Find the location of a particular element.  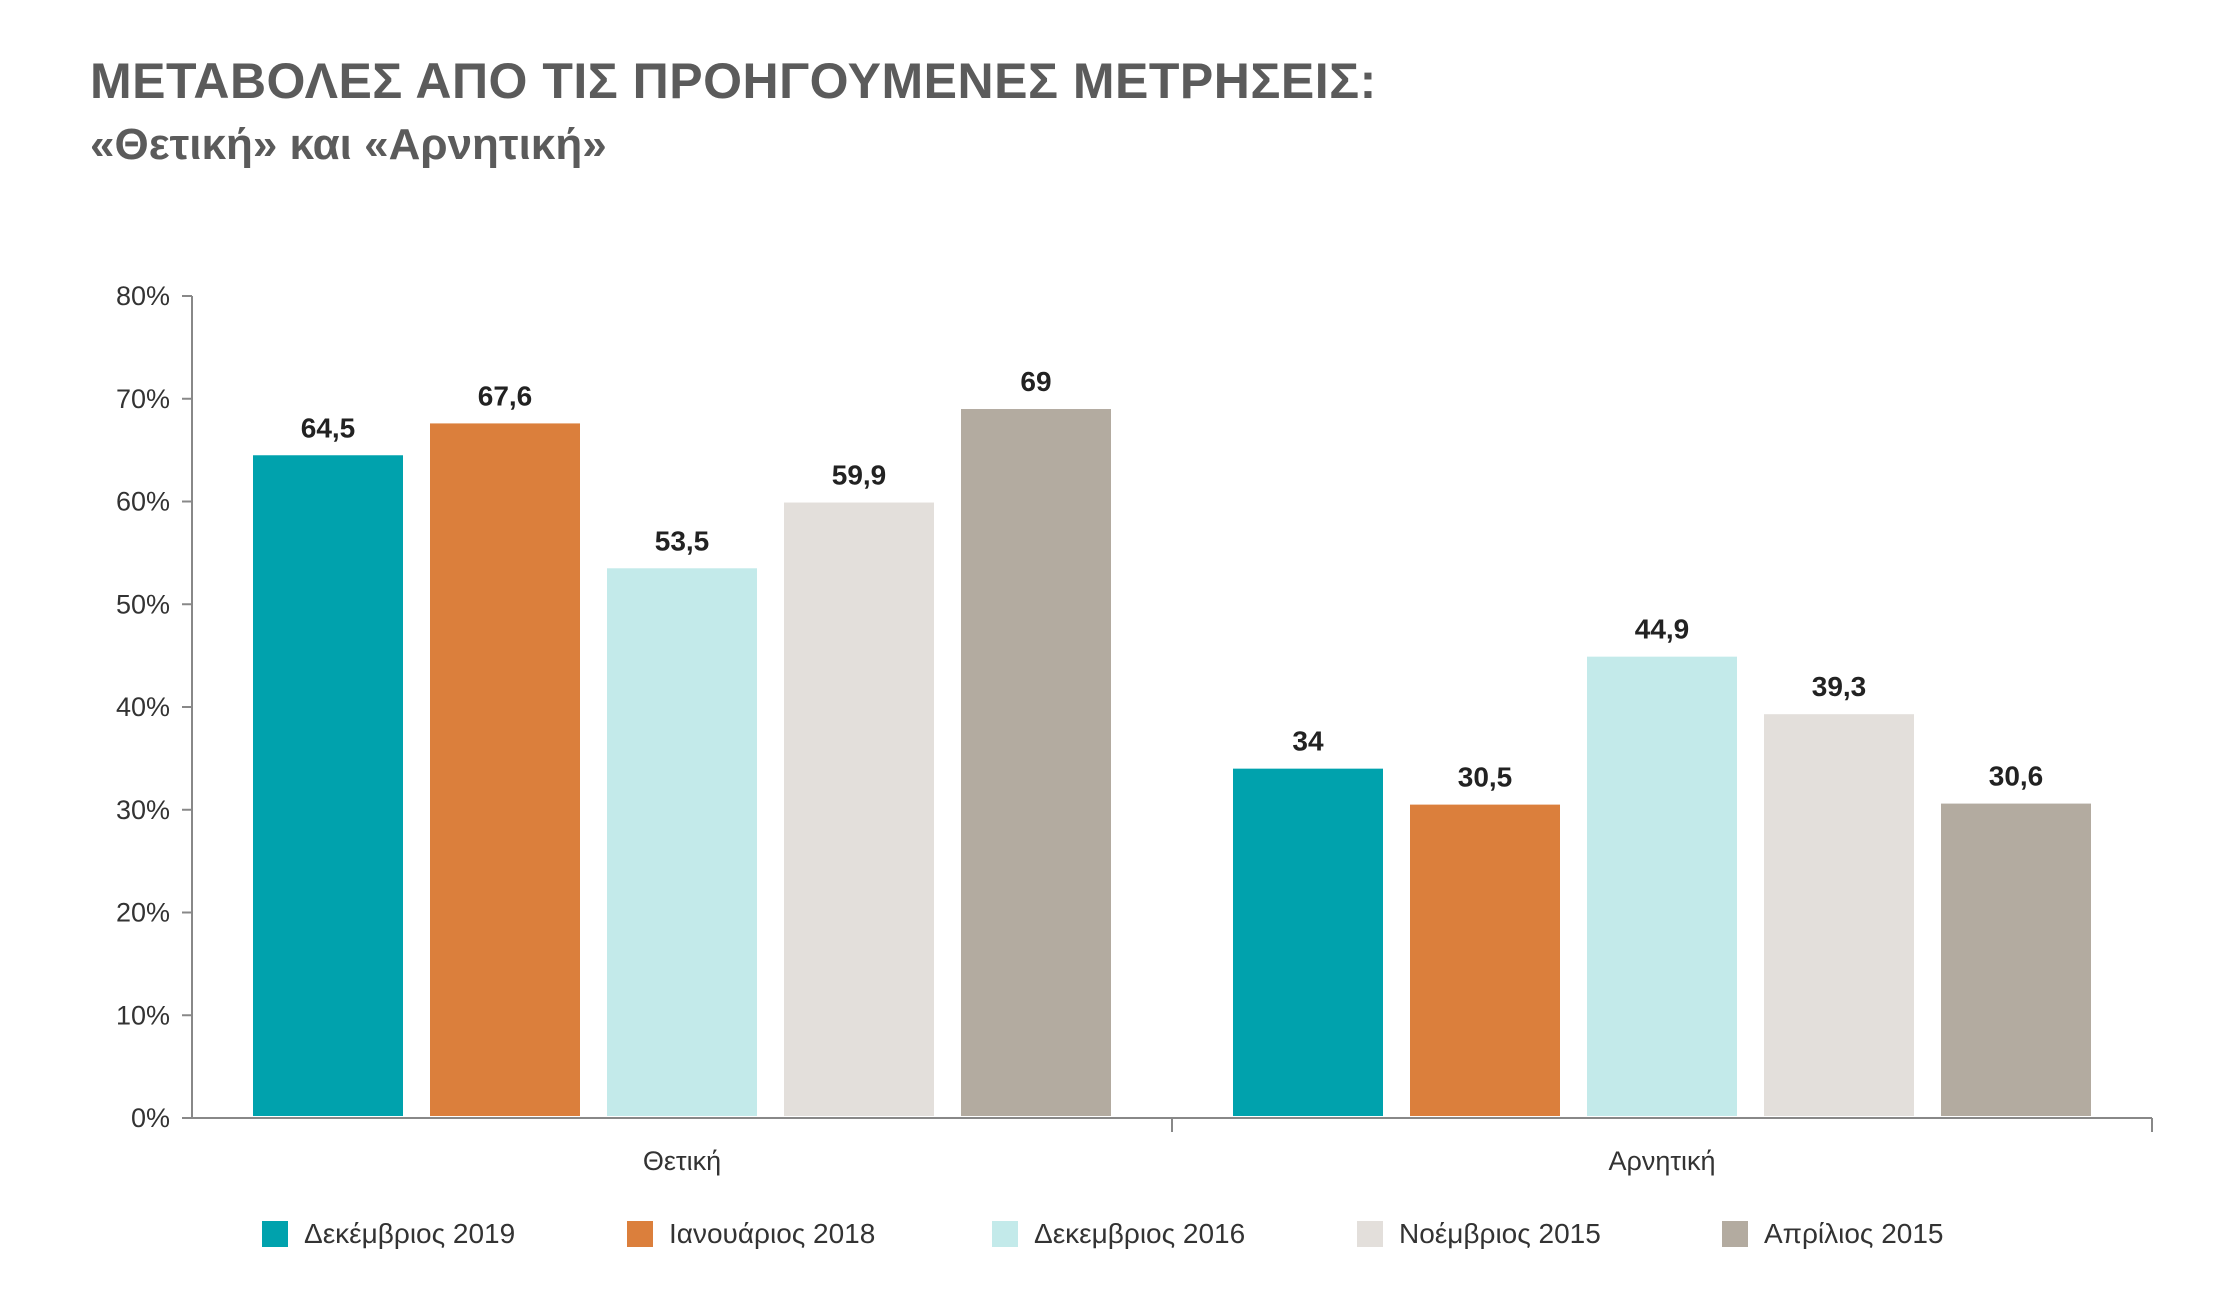

data-label: 59,9 is located at coordinates (859, 475).